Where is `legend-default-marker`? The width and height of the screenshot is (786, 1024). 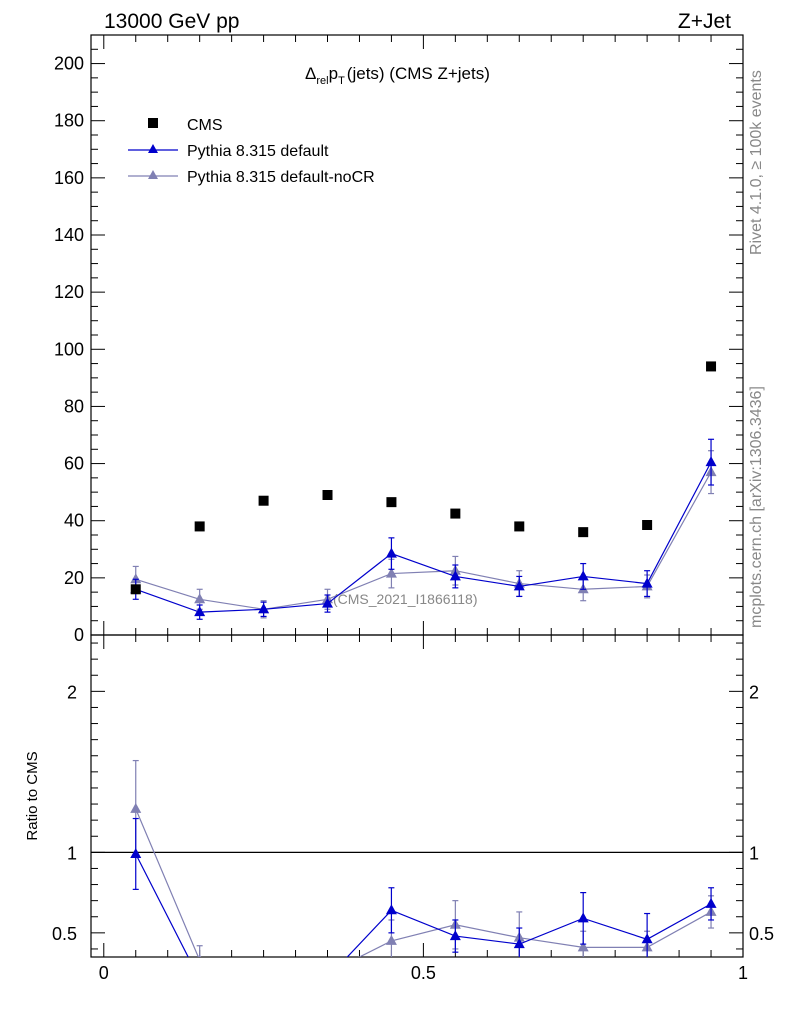 legend-default-marker is located at coordinates (153, 148).